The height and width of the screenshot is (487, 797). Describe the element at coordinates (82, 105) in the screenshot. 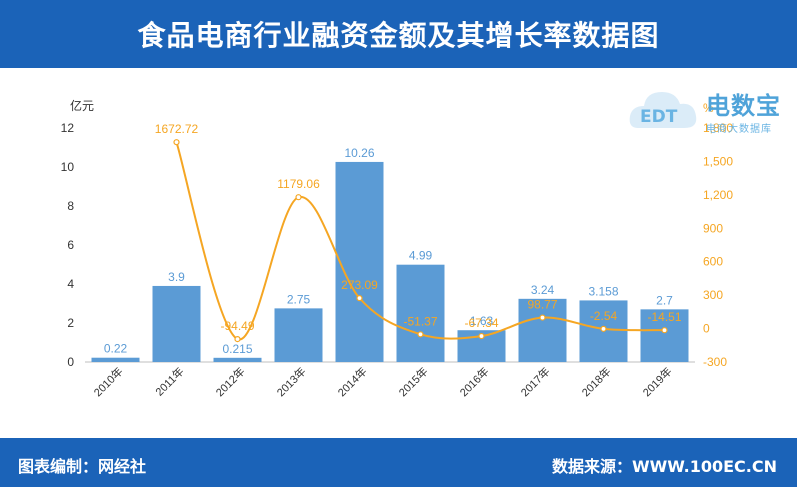

I see `left-axis-label: 亿元` at that location.